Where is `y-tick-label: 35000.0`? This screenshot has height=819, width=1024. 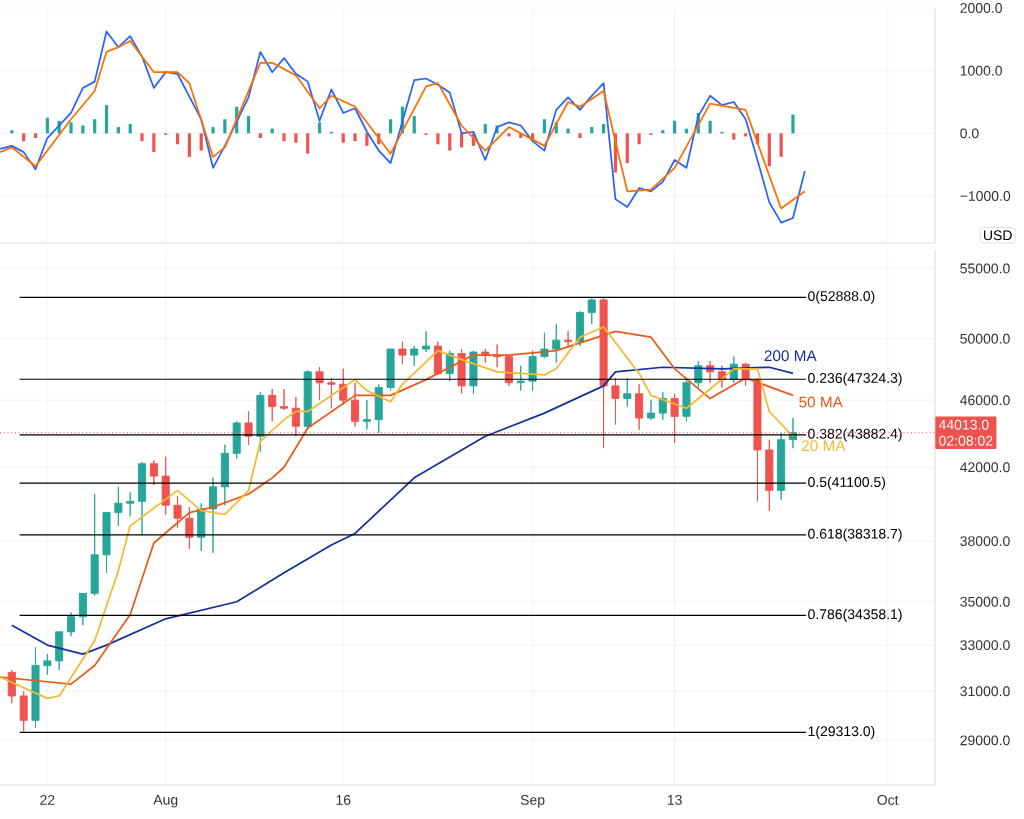
y-tick-label: 35000.0 is located at coordinates (985, 601).